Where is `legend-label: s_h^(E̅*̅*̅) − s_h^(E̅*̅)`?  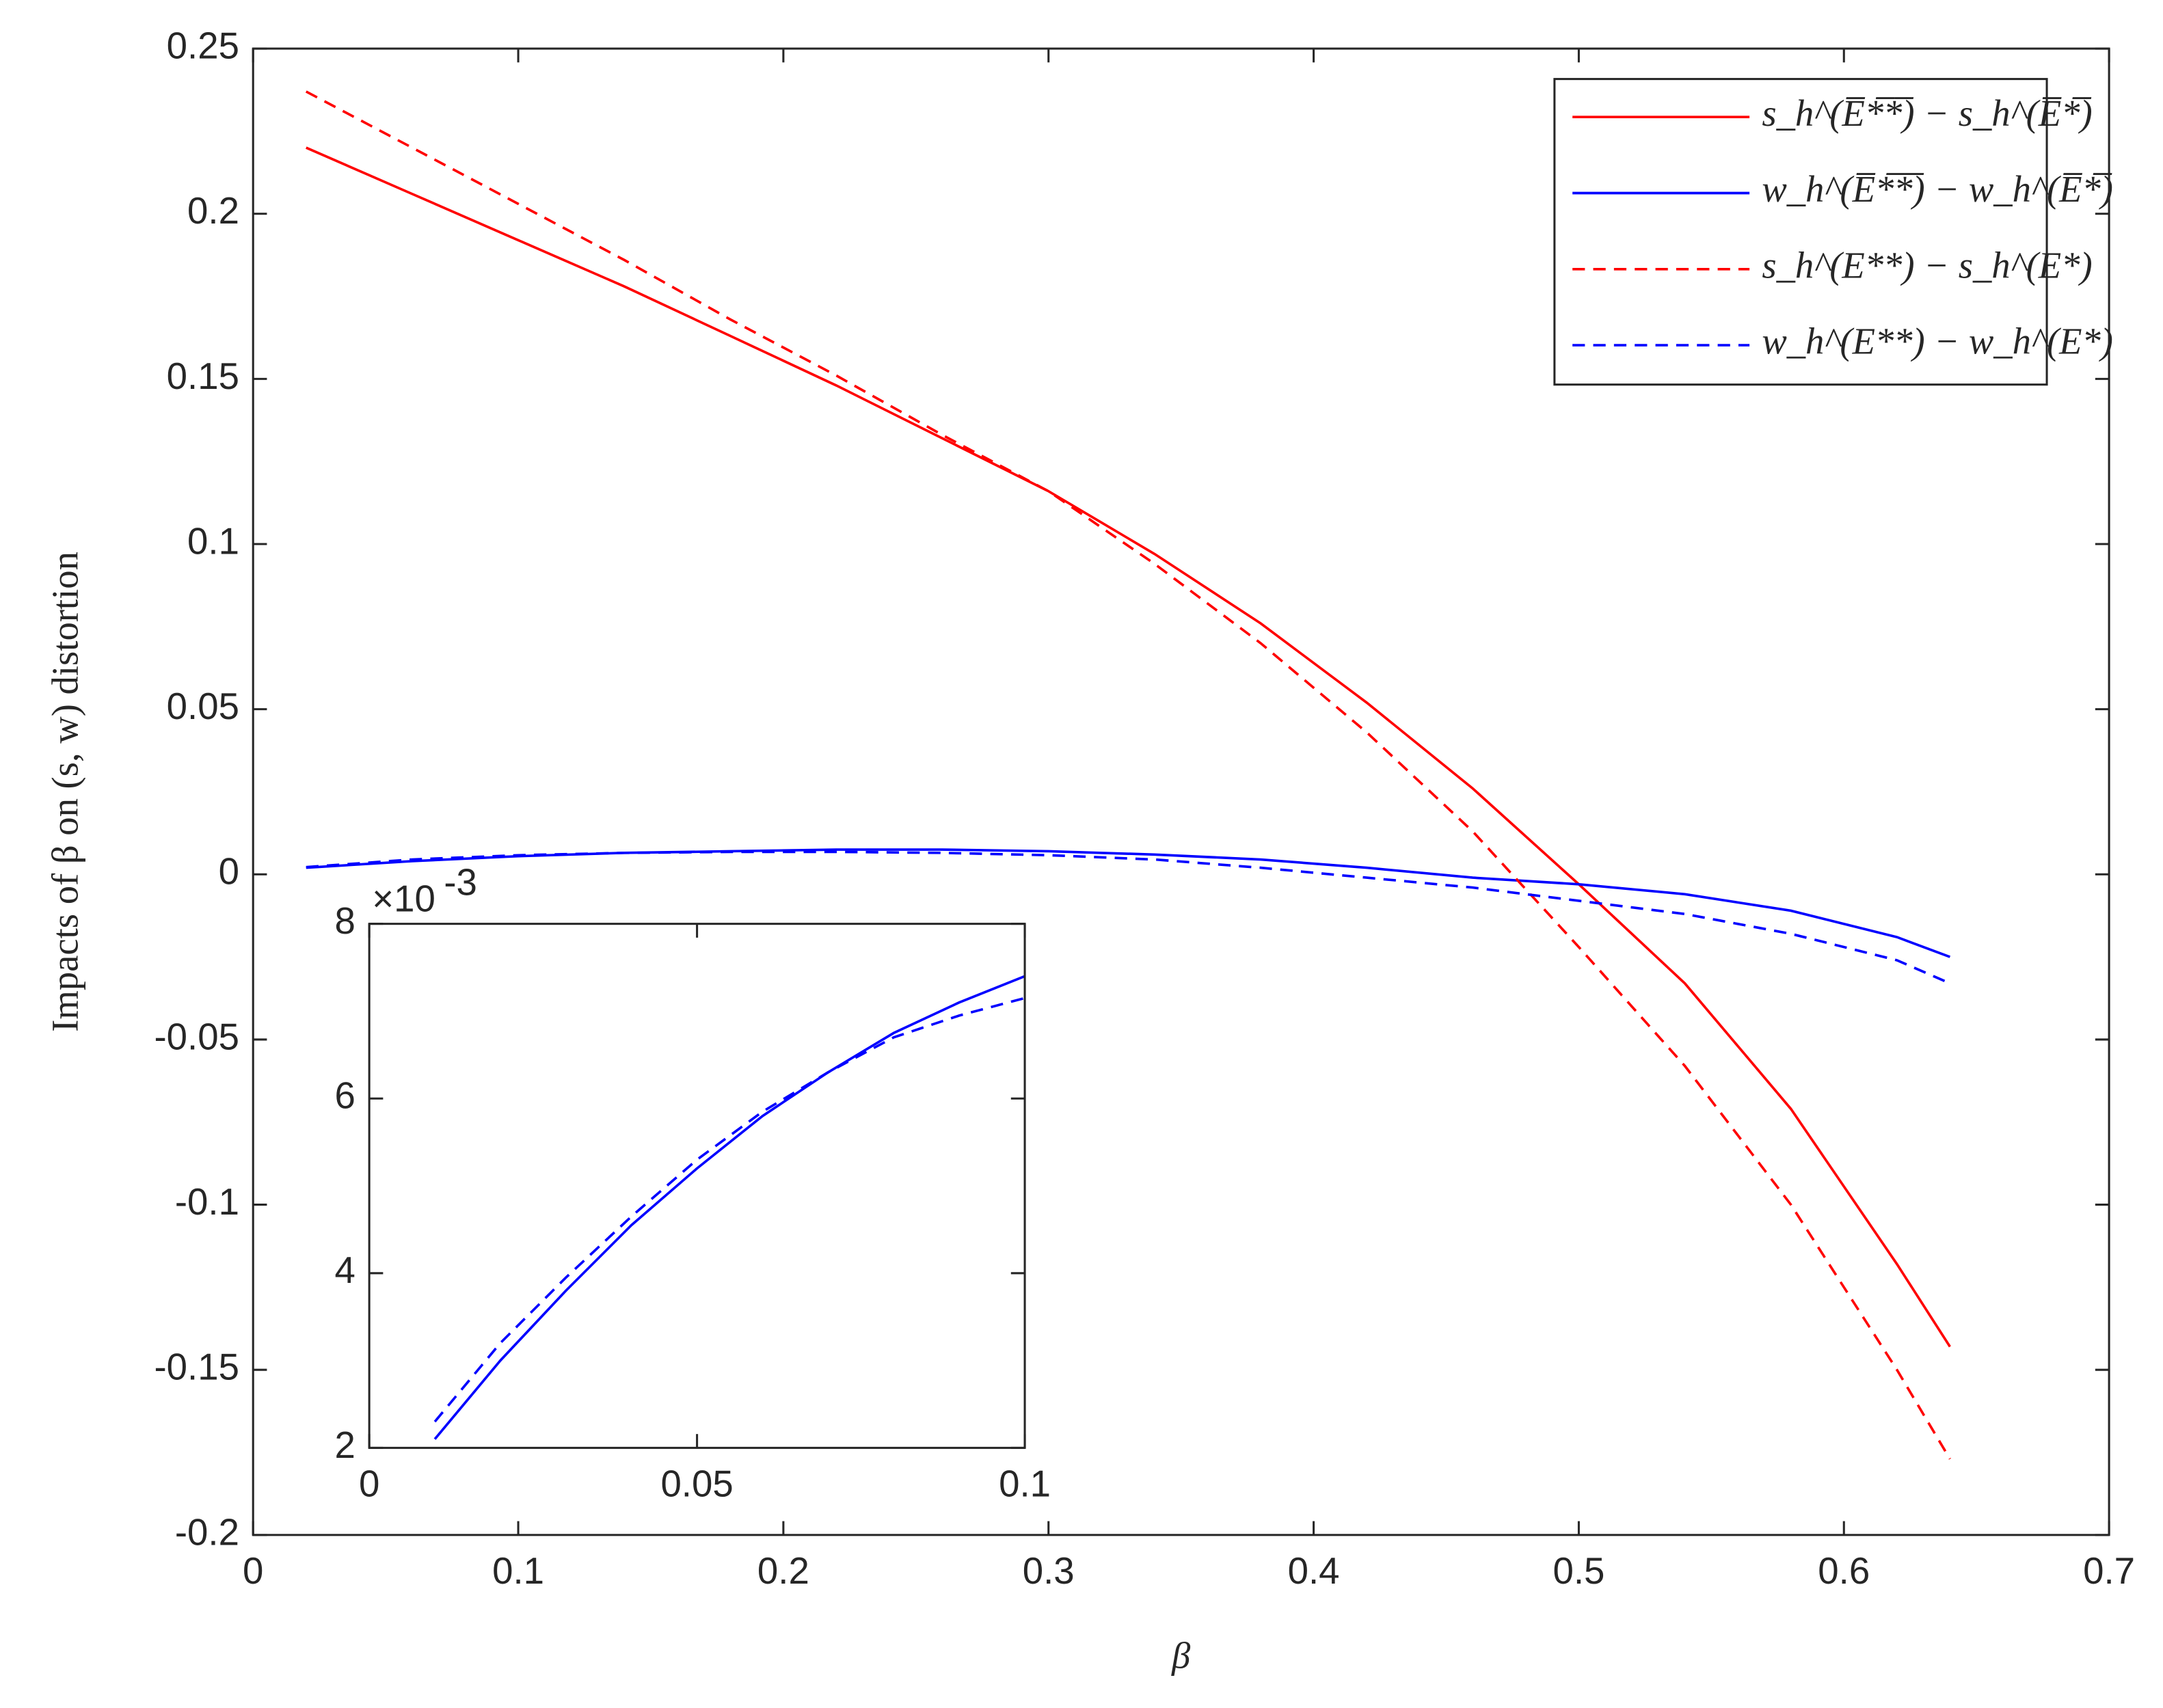 legend-label: s_h^(E̅*̅*̅) − s_h^(E̅*̅) is located at coordinates (1927, 113).